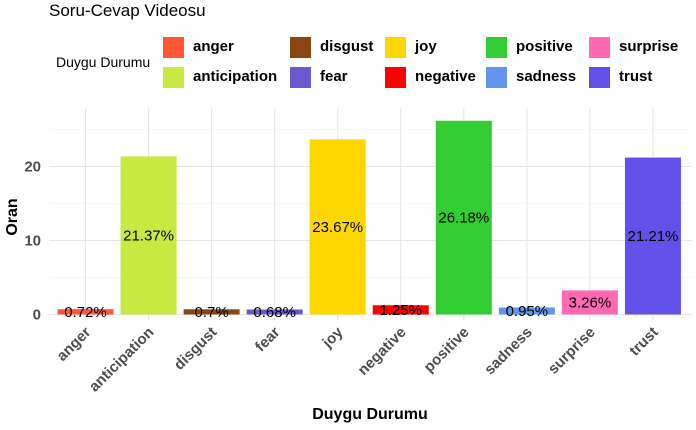  I want to click on y-axis-title: Oran, so click(12, 216).